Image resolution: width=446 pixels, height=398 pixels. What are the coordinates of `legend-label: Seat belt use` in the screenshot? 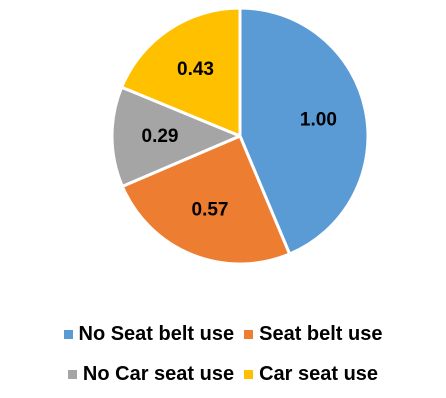 It's located at (321, 334).